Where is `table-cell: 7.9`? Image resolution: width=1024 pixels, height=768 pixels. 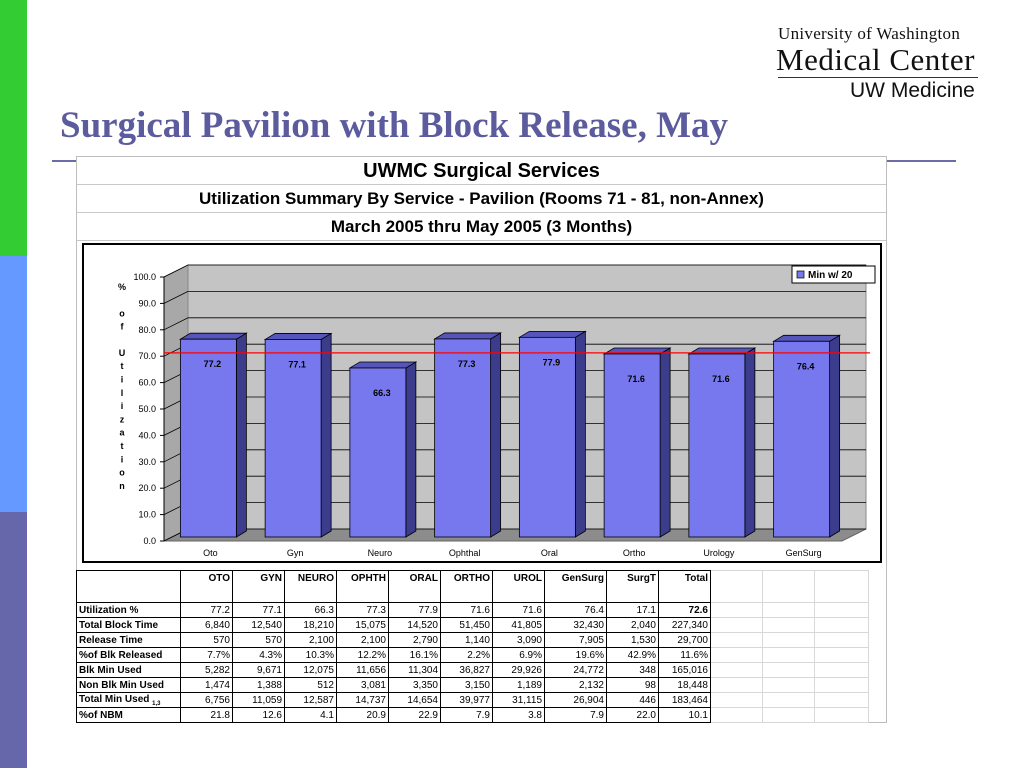
table-cell: 7.9 is located at coordinates (575, 715).